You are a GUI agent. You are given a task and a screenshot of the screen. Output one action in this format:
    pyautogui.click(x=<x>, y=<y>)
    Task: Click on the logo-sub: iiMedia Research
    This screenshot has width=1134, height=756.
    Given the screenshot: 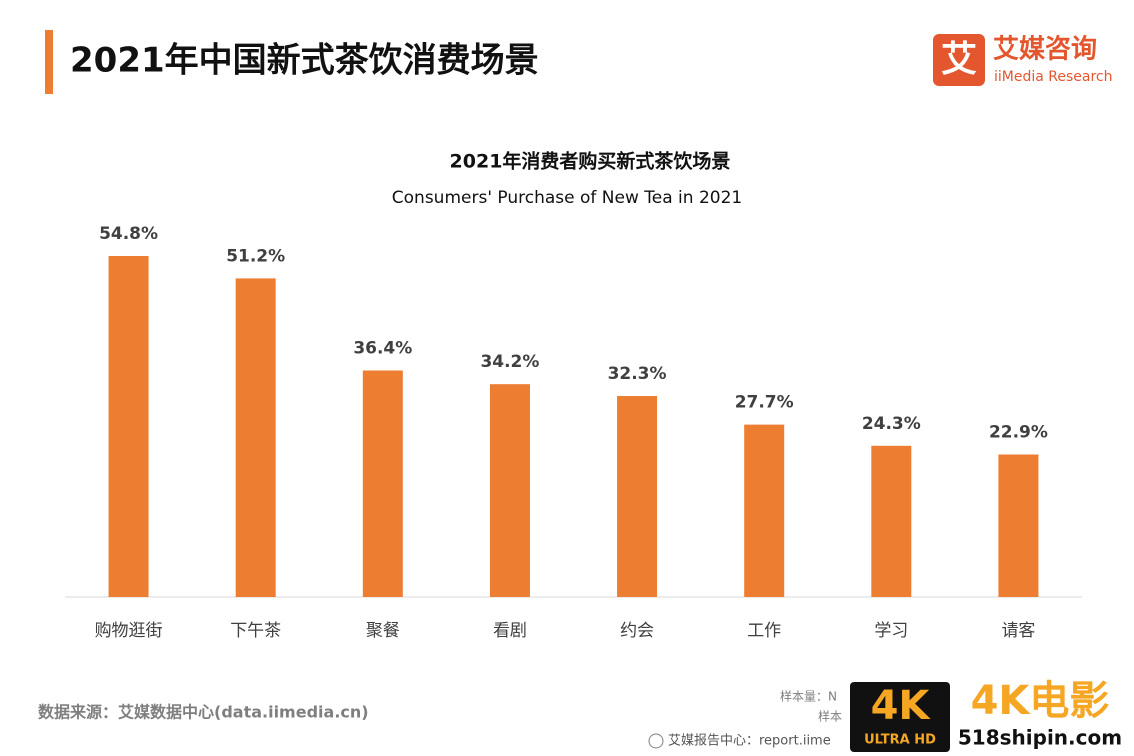 What is the action you would take?
    pyautogui.click(x=1053, y=77)
    